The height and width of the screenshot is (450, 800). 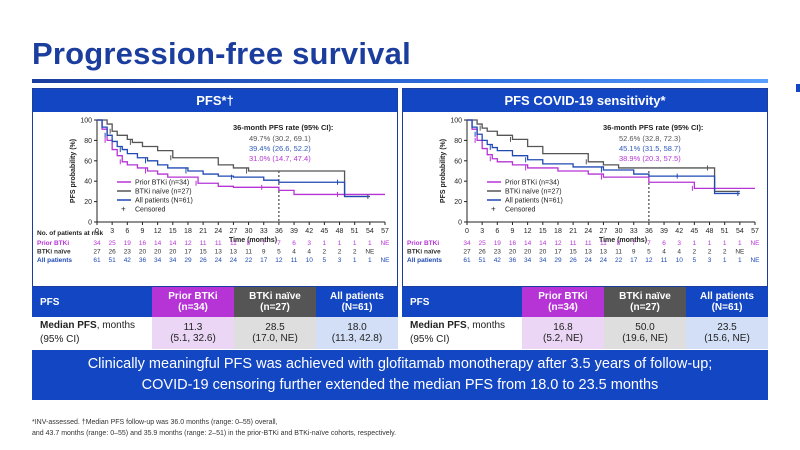 I want to click on x-tick-label: 9, so click(x=143, y=231).